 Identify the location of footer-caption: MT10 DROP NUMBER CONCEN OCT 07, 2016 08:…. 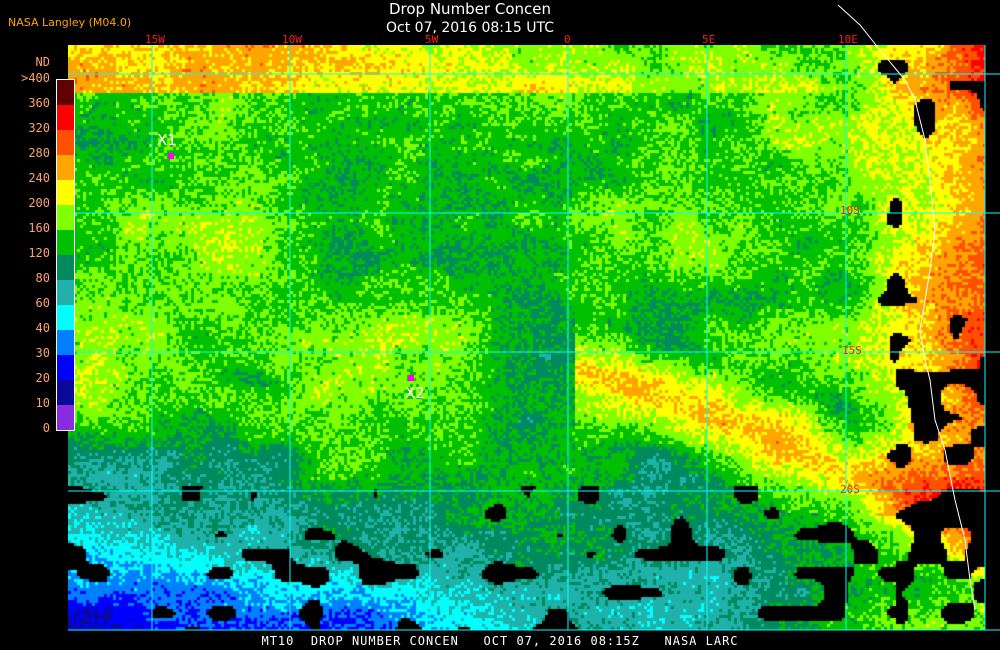
(500, 641).